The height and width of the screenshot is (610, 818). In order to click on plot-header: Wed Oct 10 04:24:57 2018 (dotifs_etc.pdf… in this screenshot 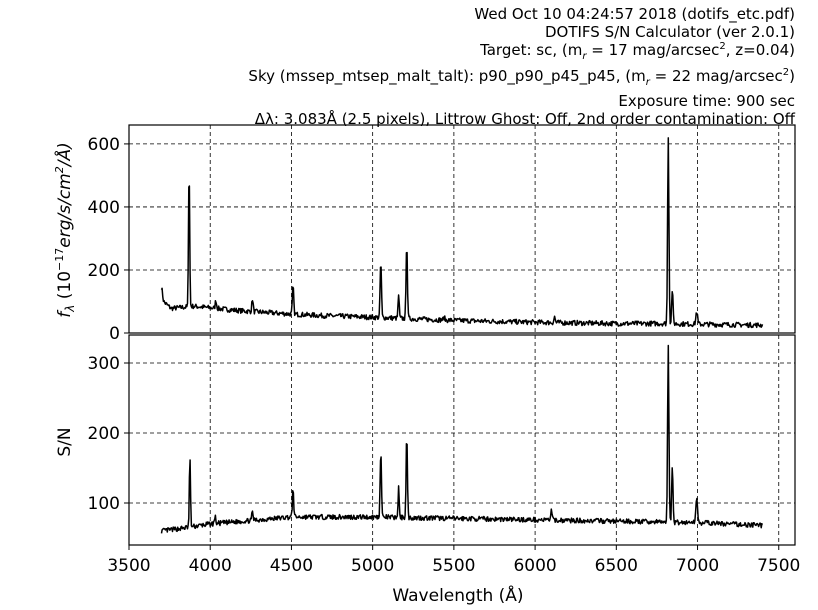, I will do `click(521, 66)`.